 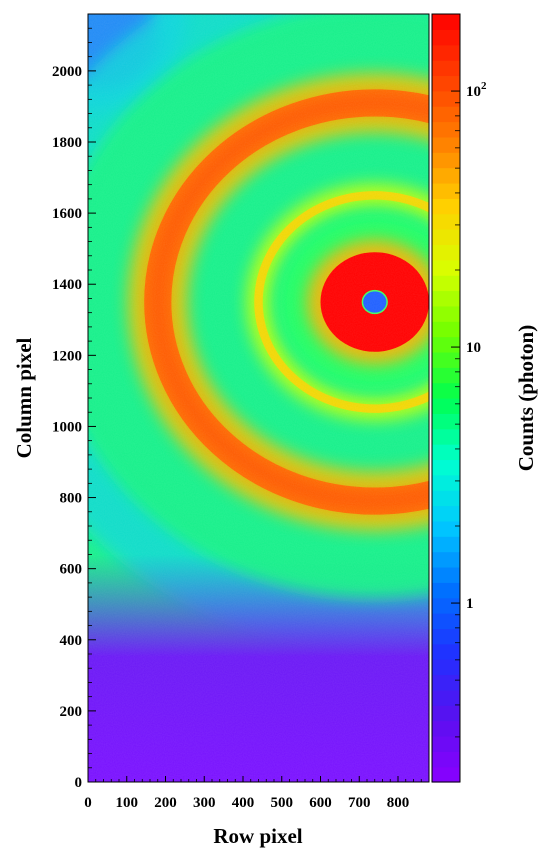 I want to click on y-axis-title: Column pixel, so click(x=24, y=397).